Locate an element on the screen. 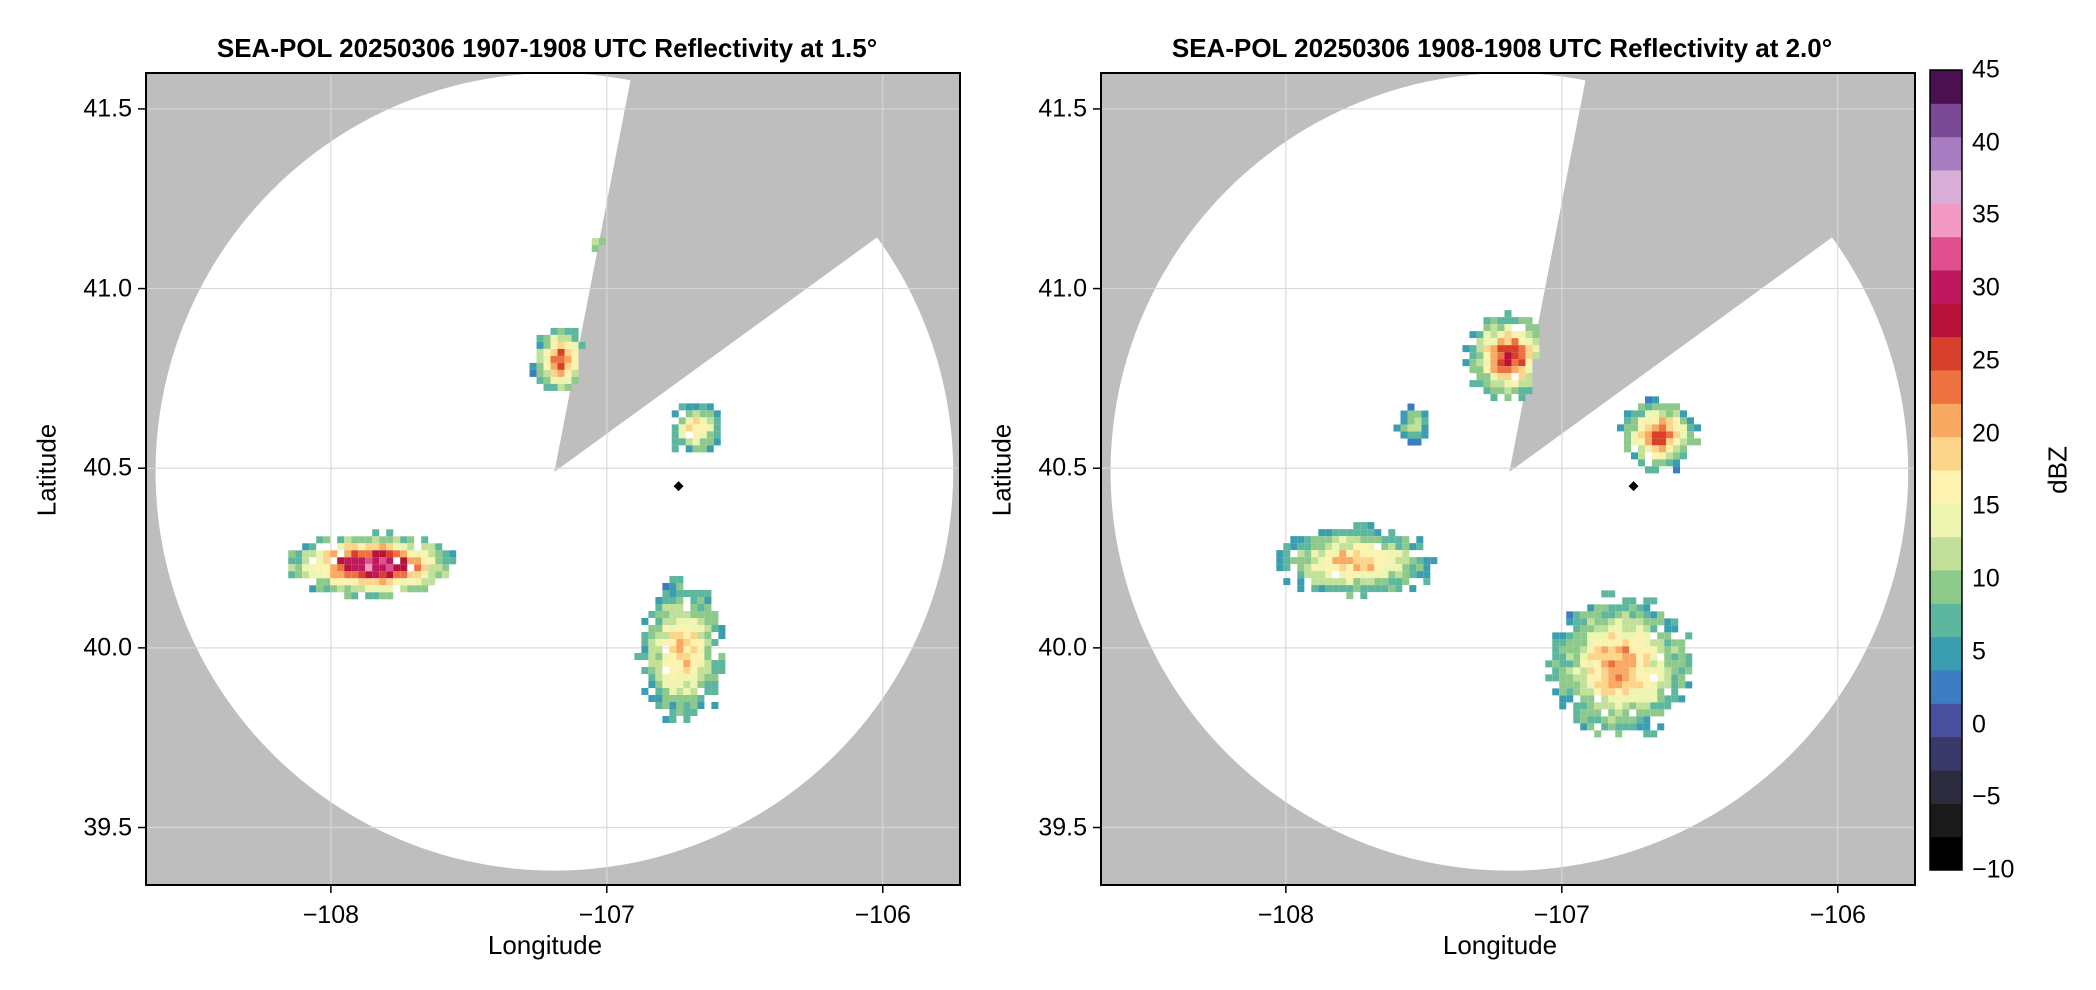 The image size is (2096, 990). x-tick-label: −106 is located at coordinates (882, 915).